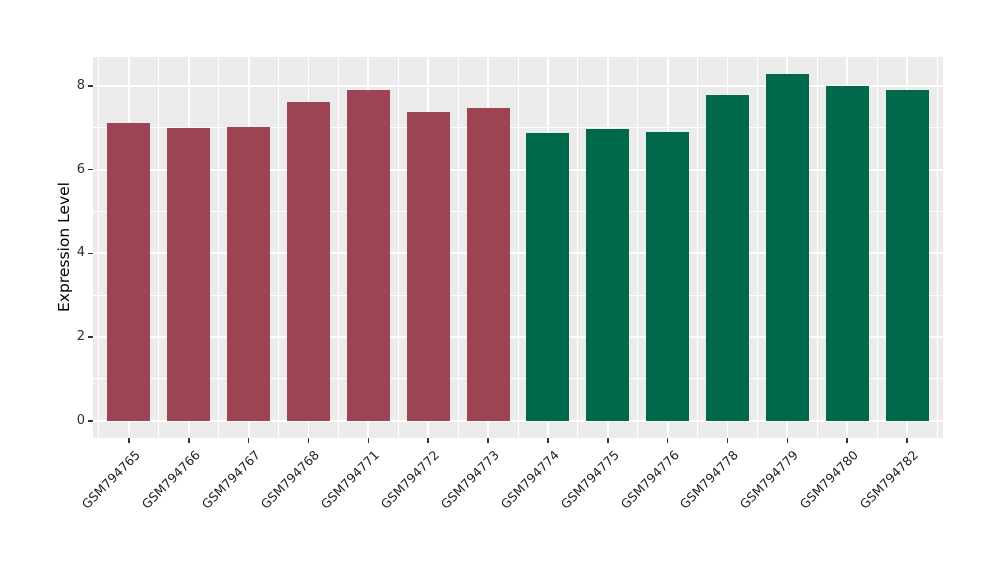 The width and height of the screenshot is (1000, 580). What do you see at coordinates (368, 255) in the screenshot?
I see `bar-GSM794771` at bounding box center [368, 255].